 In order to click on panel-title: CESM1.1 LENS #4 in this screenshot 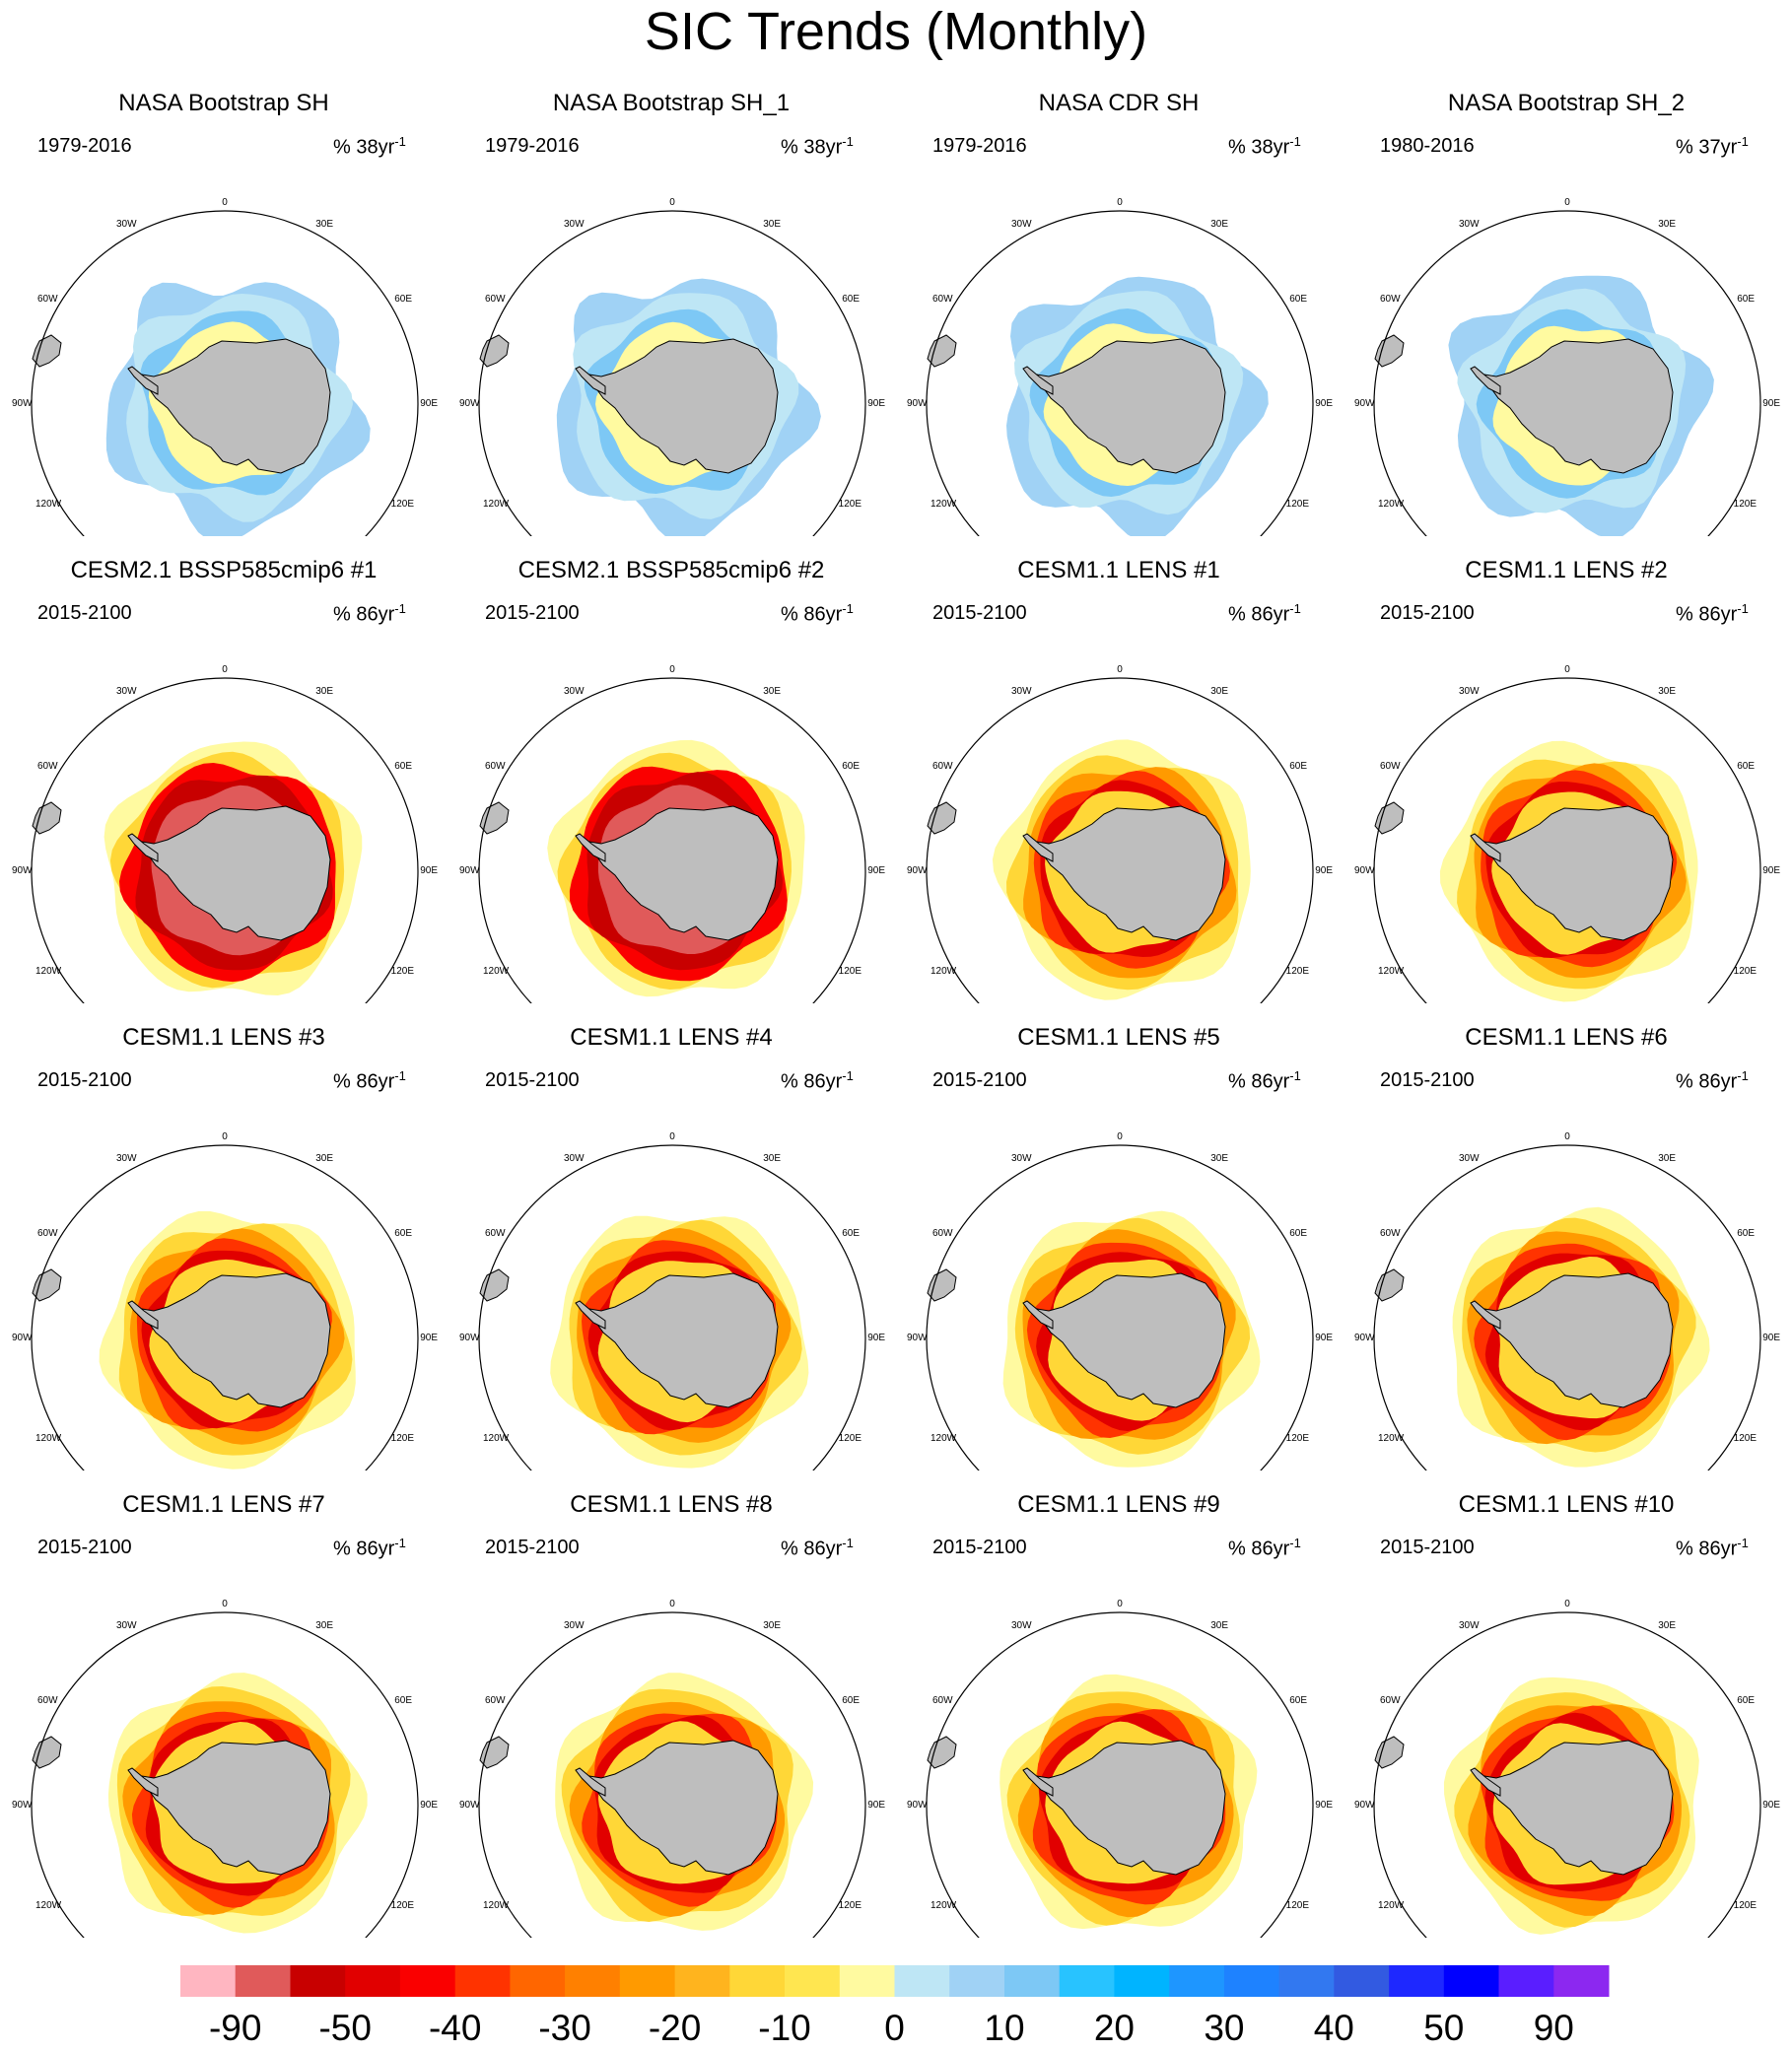, I will do `click(671, 1037)`.